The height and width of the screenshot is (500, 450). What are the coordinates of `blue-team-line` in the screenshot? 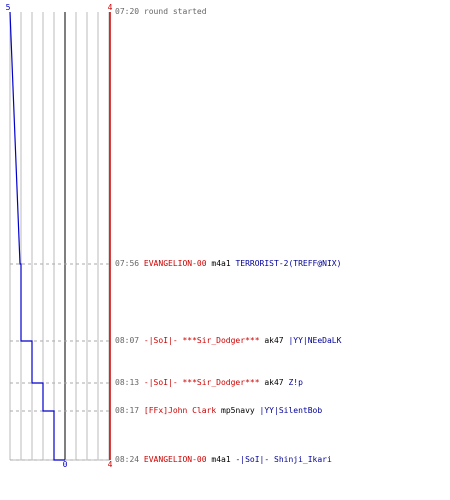 It's located at (37, 236).